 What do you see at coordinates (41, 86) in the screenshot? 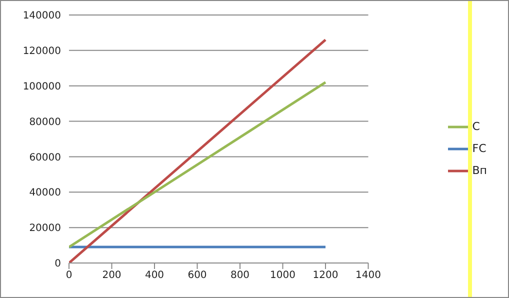
I see `y-tick-label: 100000` at bounding box center [41, 86].